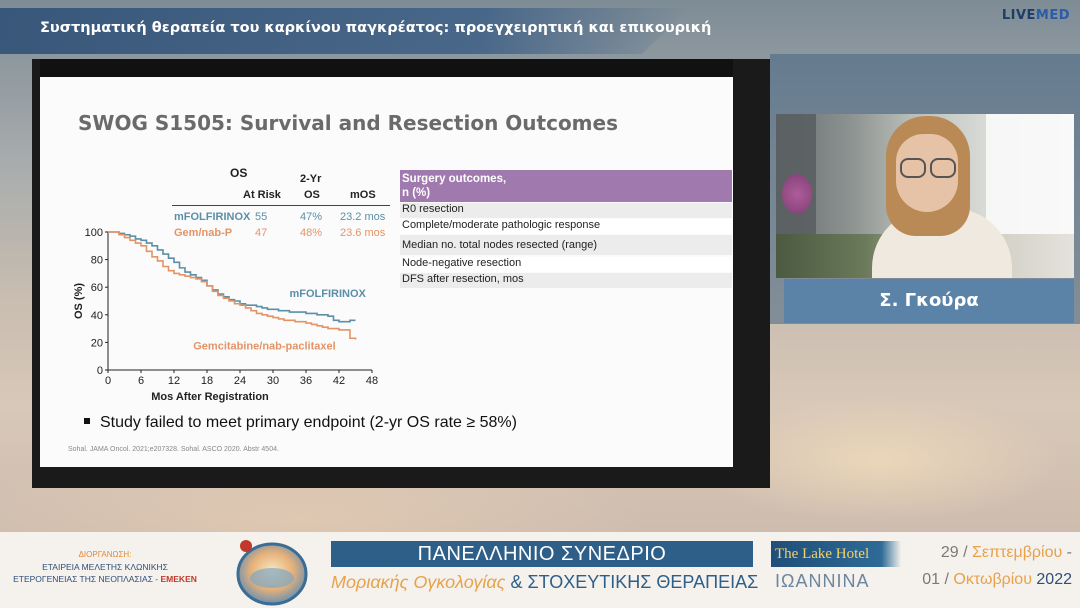 The image size is (1080, 608). I want to click on title-bar, so click(345, 31).